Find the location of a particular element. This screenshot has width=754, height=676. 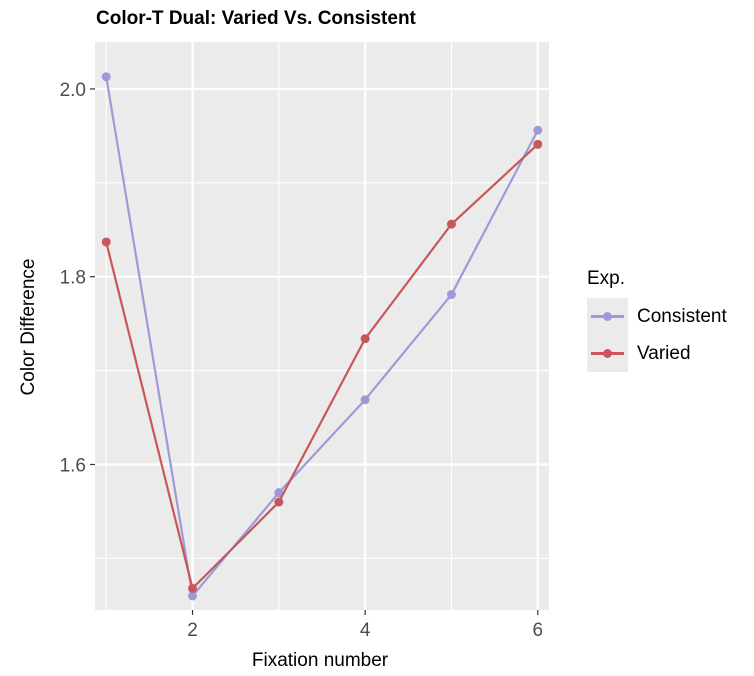

legend-key-varied is located at coordinates (607, 353).